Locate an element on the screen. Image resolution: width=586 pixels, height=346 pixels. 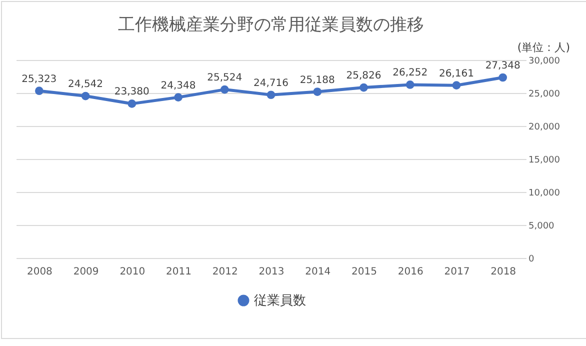
text: 24,716 is located at coordinates (271, 83).